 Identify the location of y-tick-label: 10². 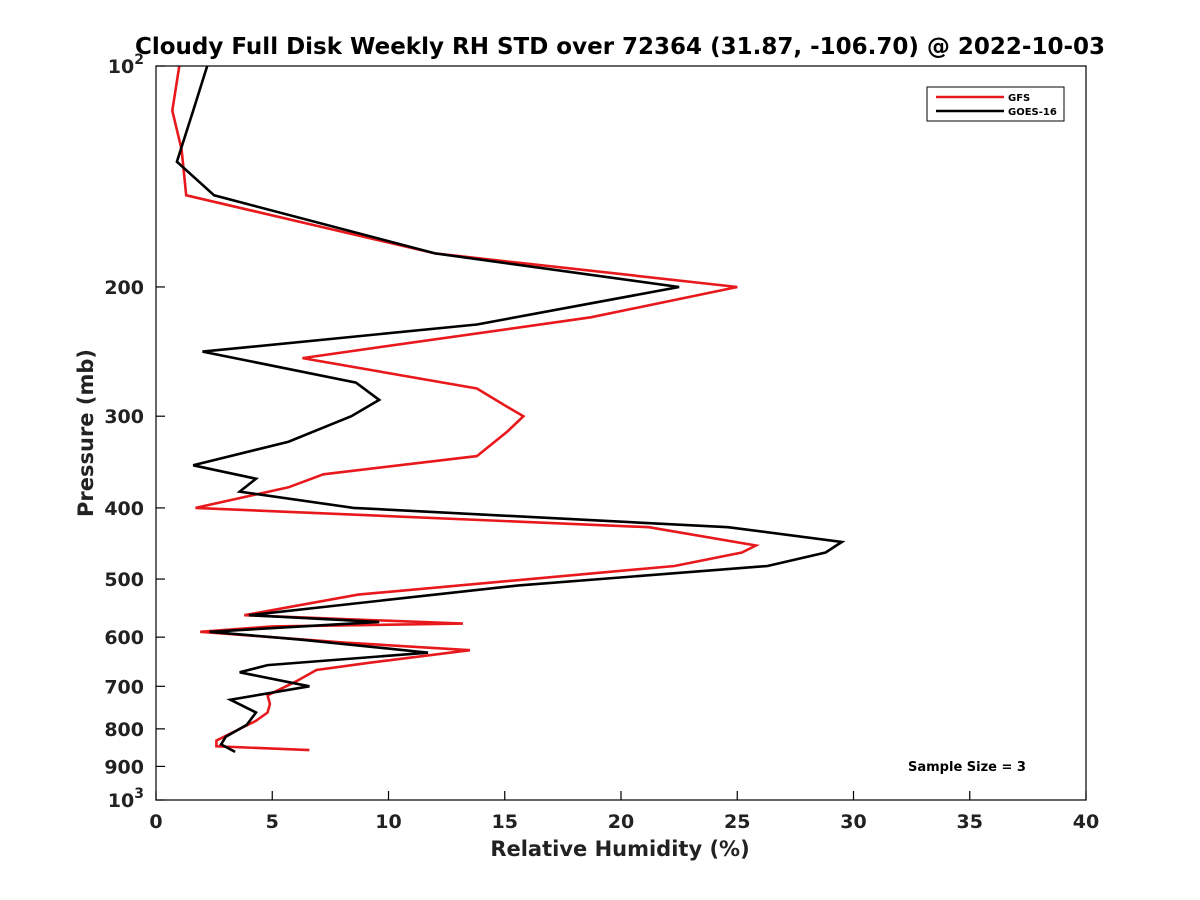
(126, 65).